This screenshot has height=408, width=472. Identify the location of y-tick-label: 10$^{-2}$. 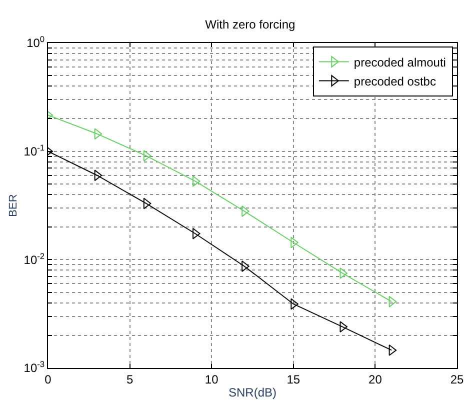
(34, 258).